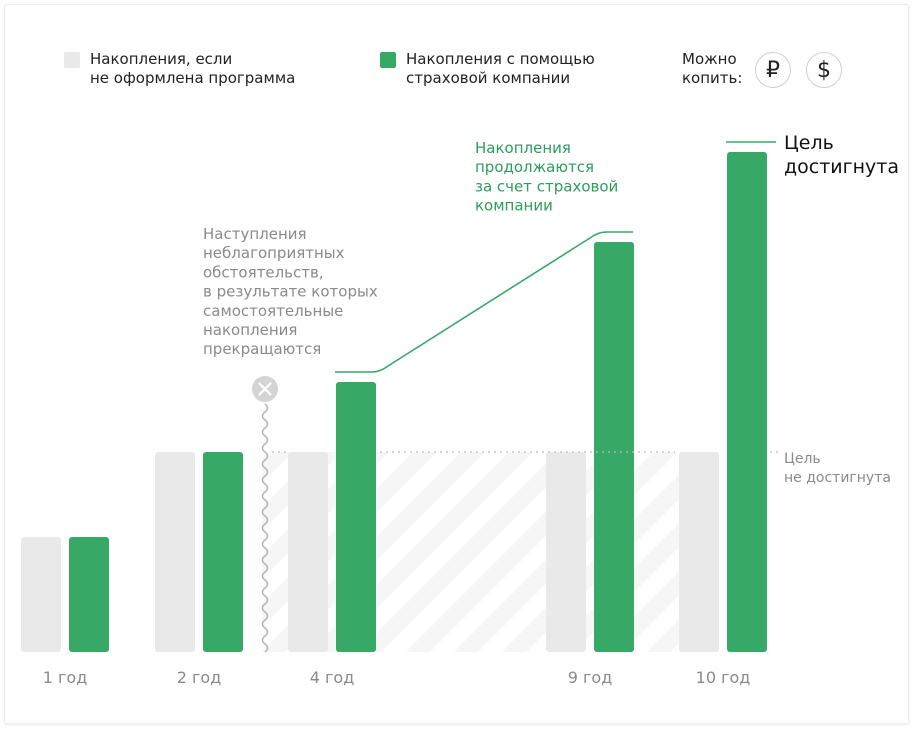 The height and width of the screenshot is (730, 915). Describe the element at coordinates (199, 677) in the screenshot. I see `x-tick-label: 2 год` at that location.